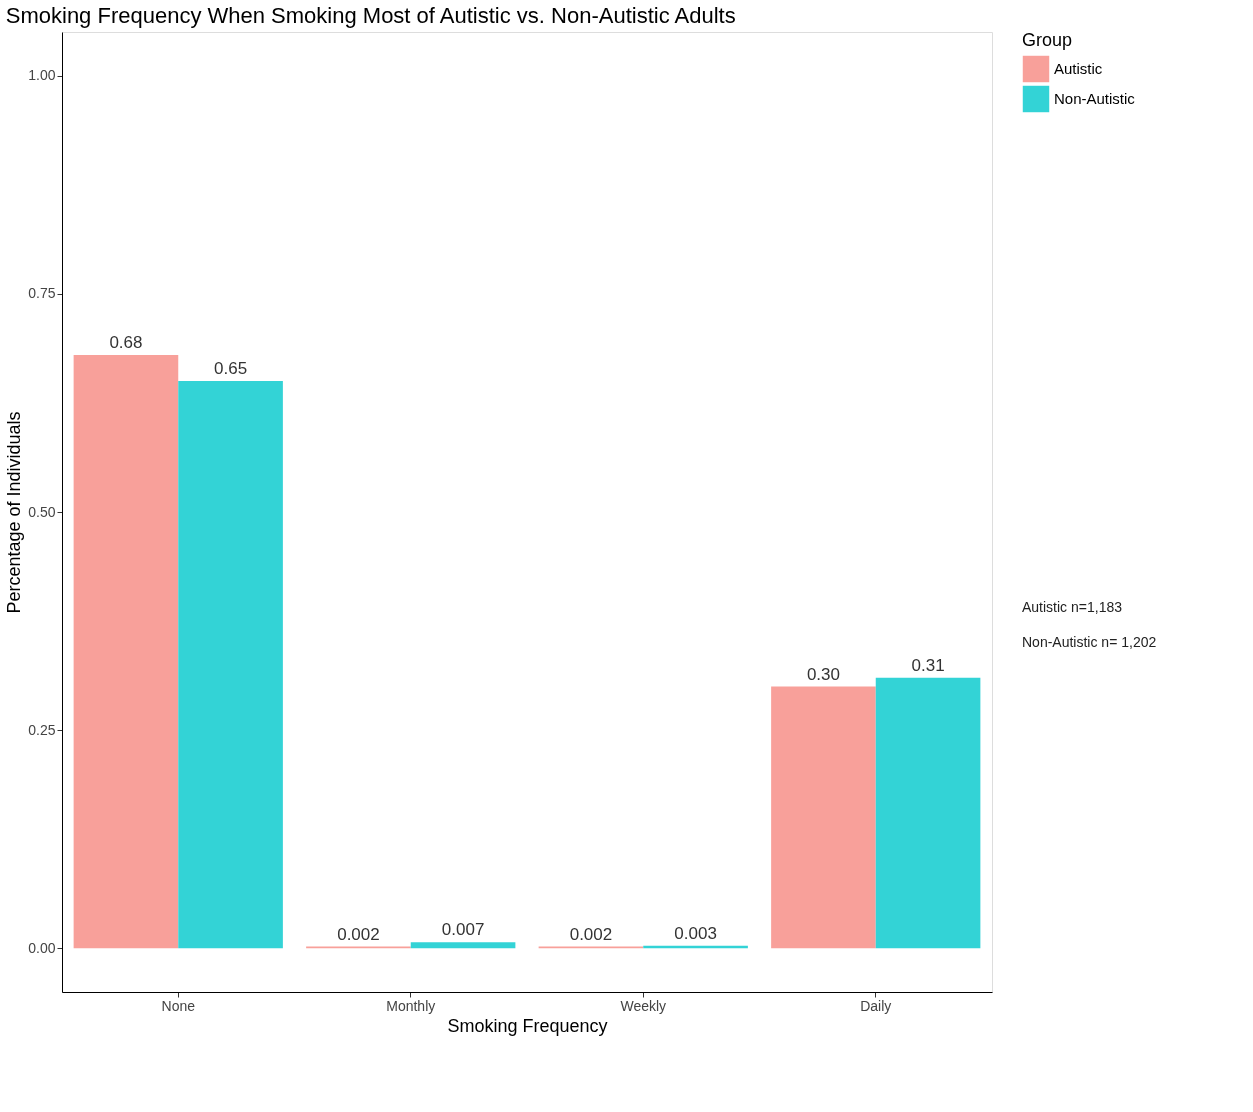 The height and width of the screenshot is (1112, 1253). Describe the element at coordinates (42, 75) in the screenshot. I see `y-tick-label: 1.00` at that location.